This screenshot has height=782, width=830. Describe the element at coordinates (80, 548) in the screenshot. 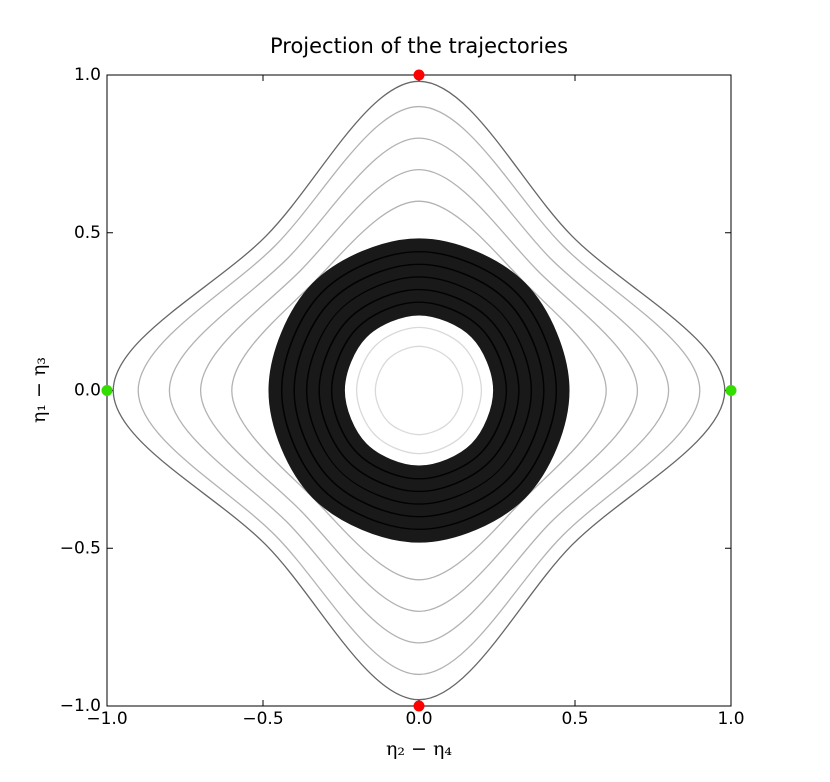

I see `y-tick-label: −0.5` at that location.